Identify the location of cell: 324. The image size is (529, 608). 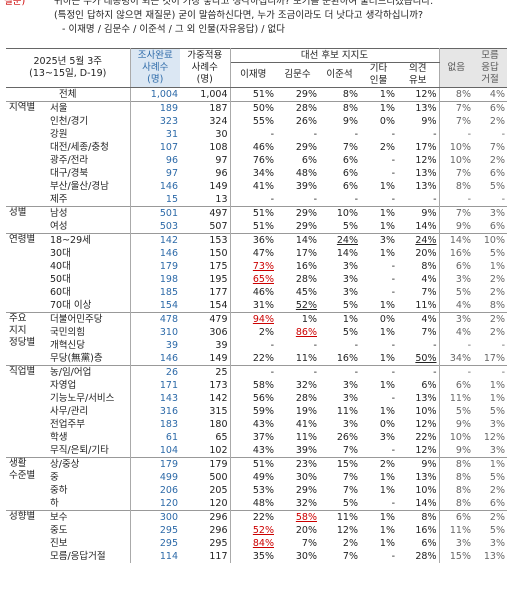
(205, 121).